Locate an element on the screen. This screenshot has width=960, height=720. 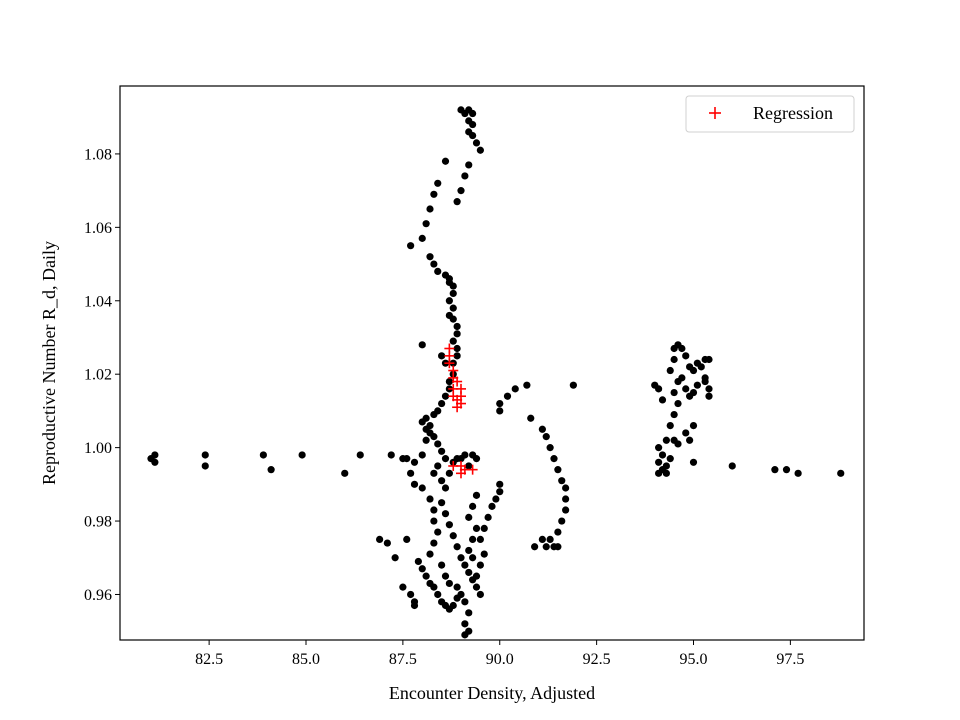
y-tick-label: 0.98 is located at coordinates (98, 522).